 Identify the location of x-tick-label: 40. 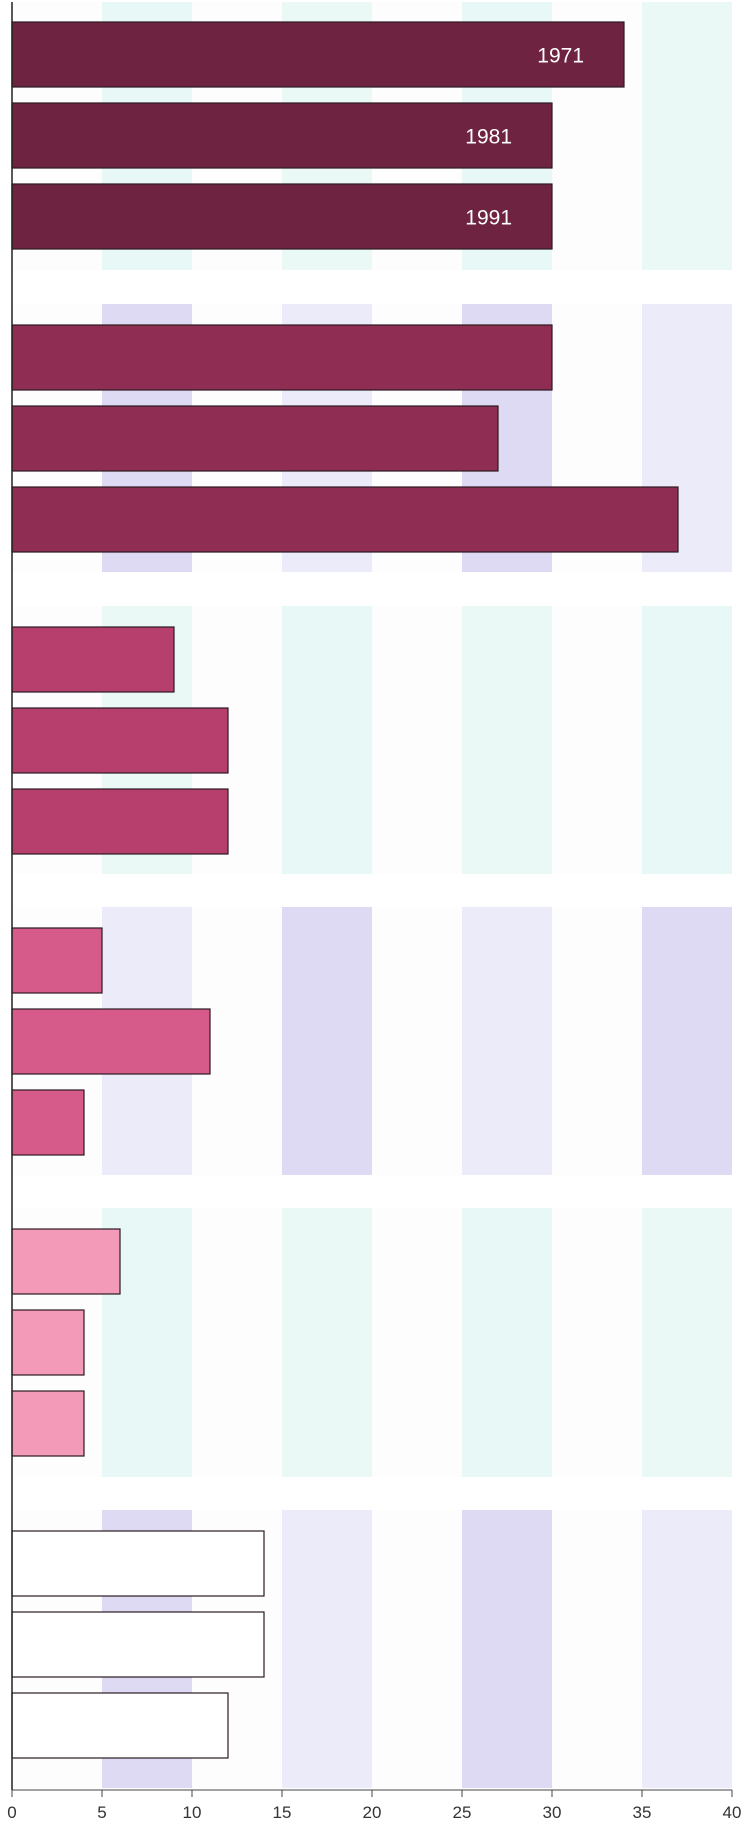
(732, 1812).